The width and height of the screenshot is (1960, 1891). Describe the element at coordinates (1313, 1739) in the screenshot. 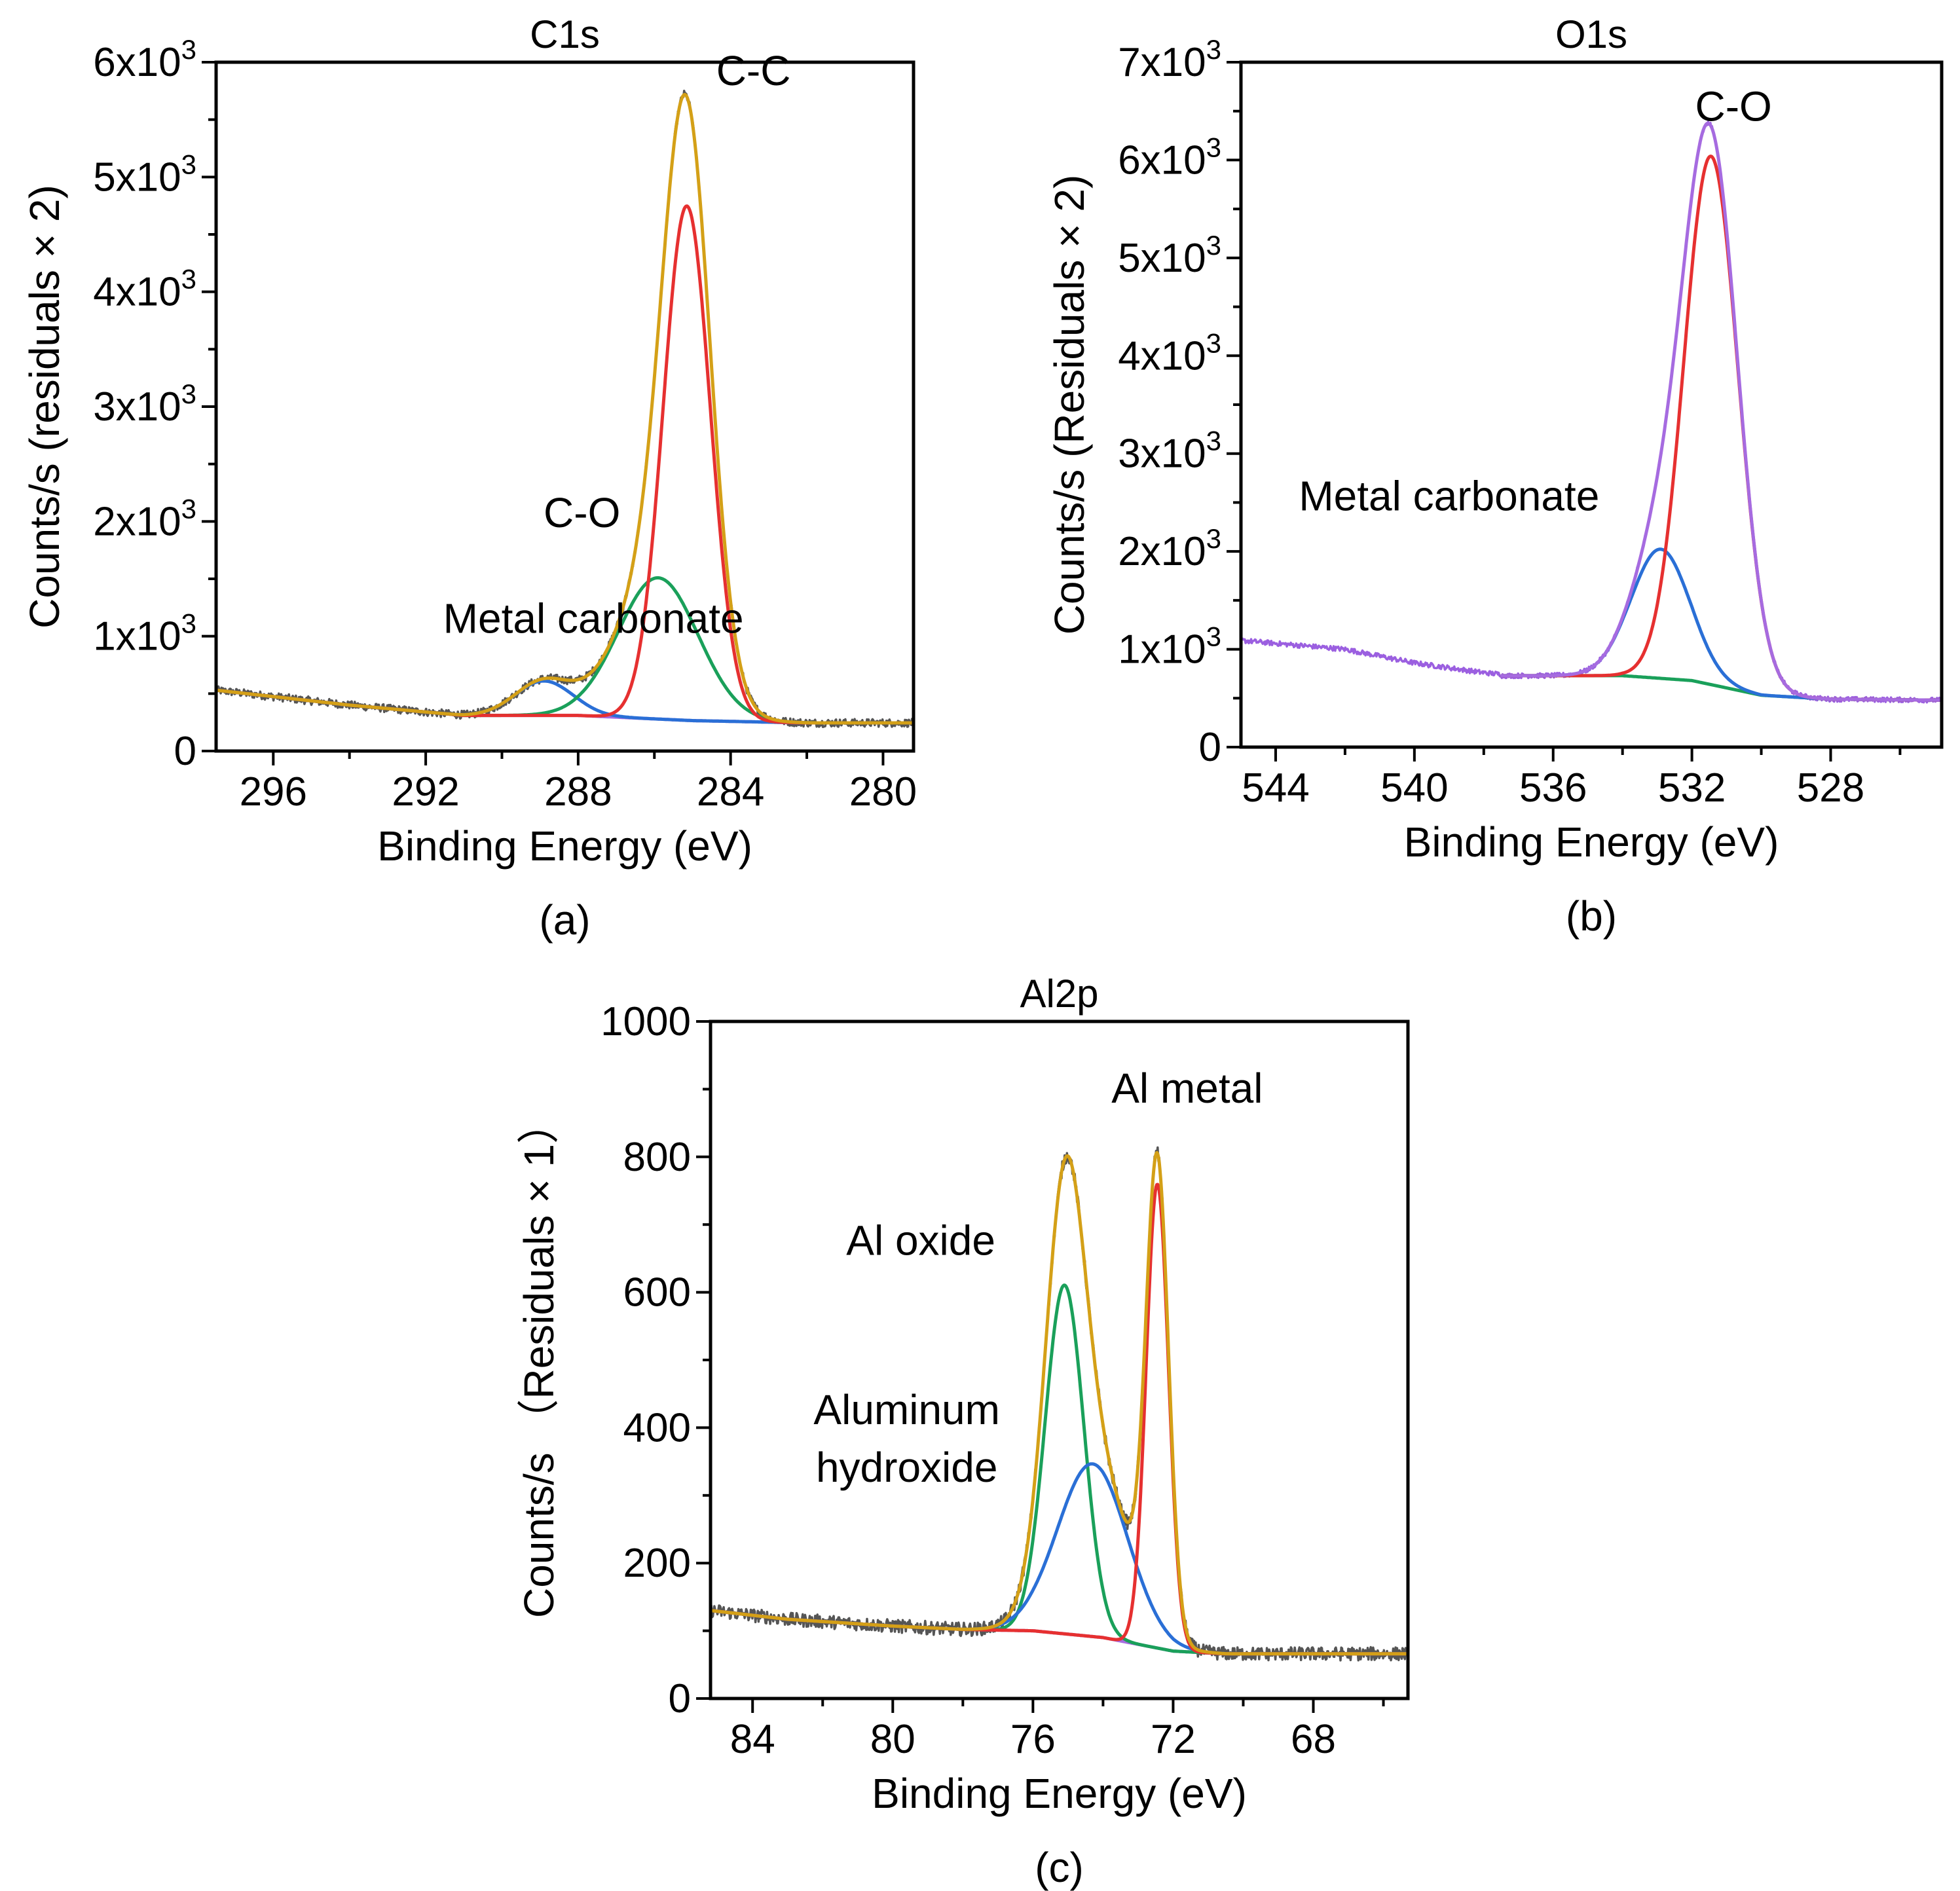

I see `x-tick-label: 68` at that location.